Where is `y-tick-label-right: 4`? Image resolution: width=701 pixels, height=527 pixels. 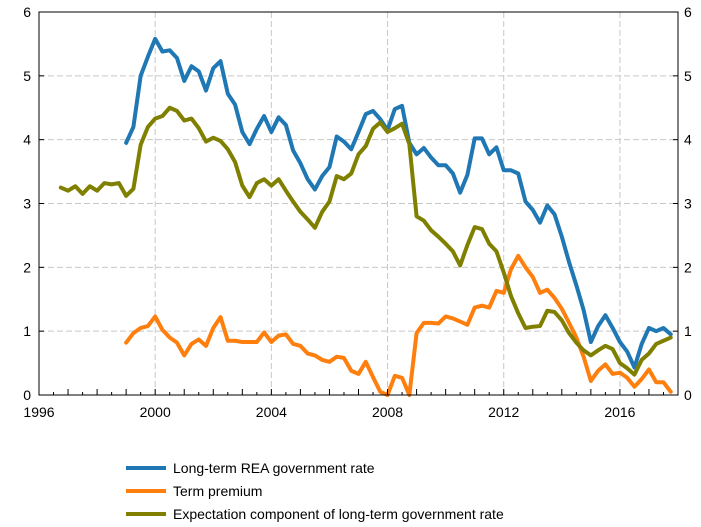
y-tick-label-right: 4 is located at coordinates (688, 140).